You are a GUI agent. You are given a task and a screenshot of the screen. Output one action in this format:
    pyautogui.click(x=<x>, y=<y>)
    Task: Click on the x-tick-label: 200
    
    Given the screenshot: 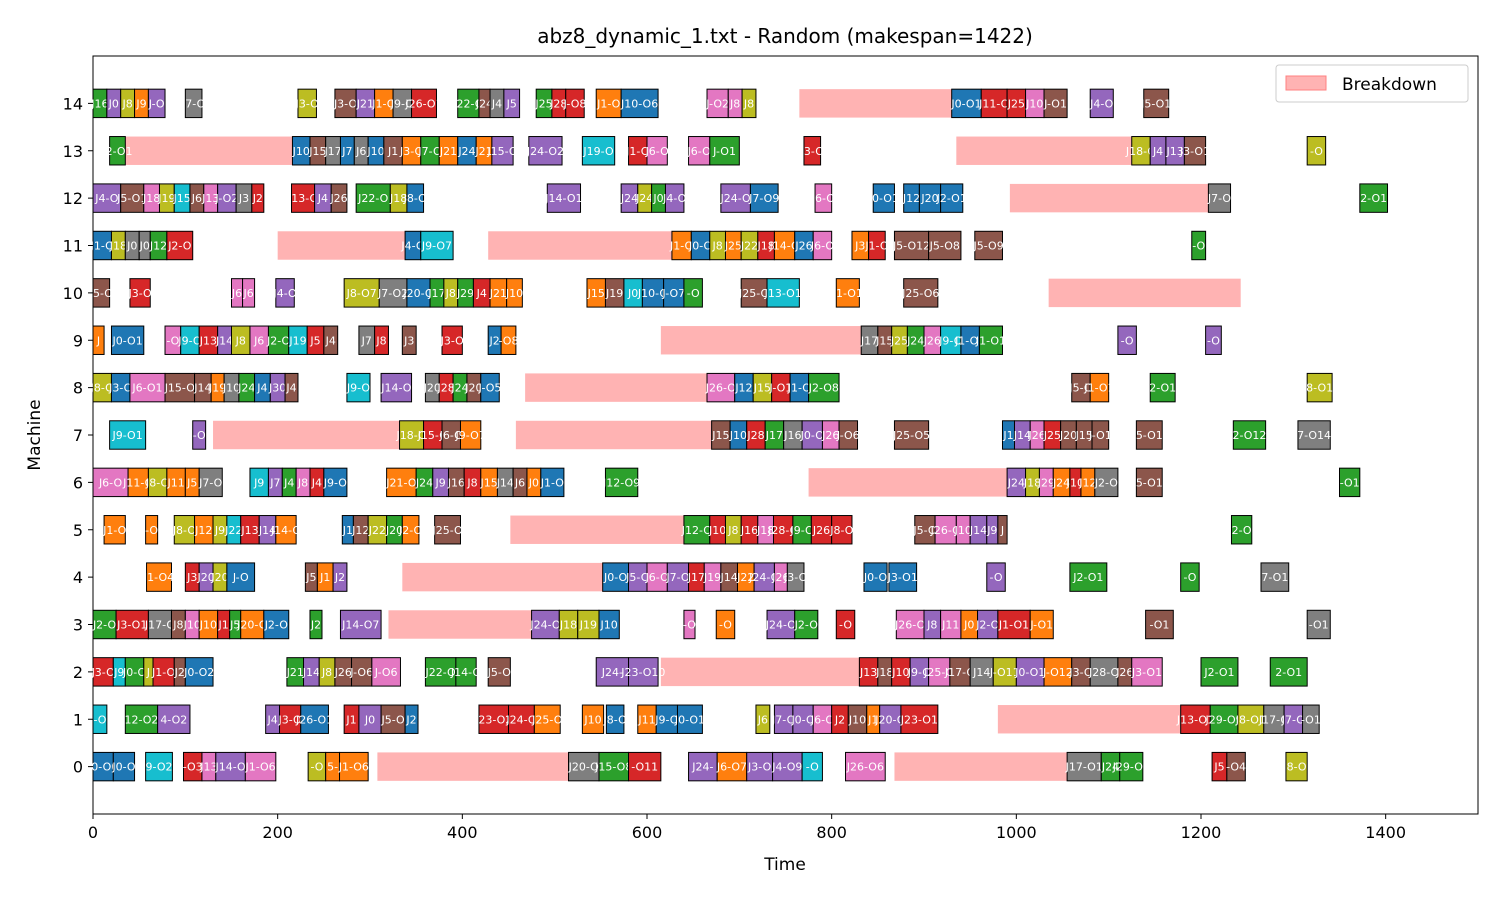 What is the action you would take?
    pyautogui.click(x=277, y=832)
    